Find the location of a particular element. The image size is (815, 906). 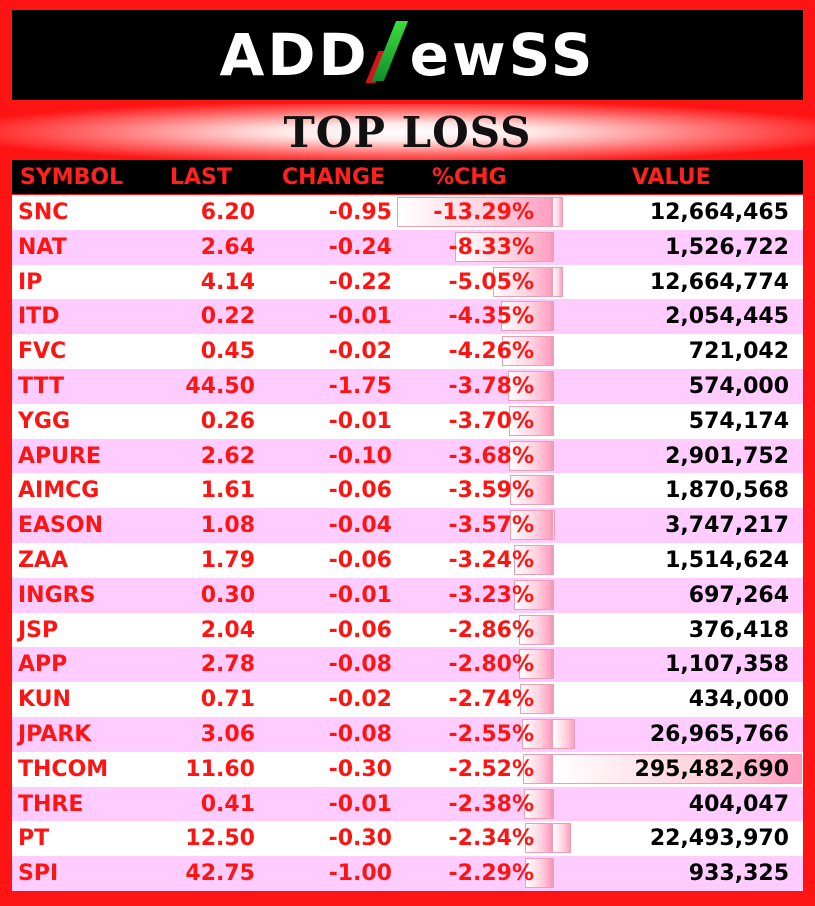

cell-value: 22,493,970 is located at coordinates (719, 839).